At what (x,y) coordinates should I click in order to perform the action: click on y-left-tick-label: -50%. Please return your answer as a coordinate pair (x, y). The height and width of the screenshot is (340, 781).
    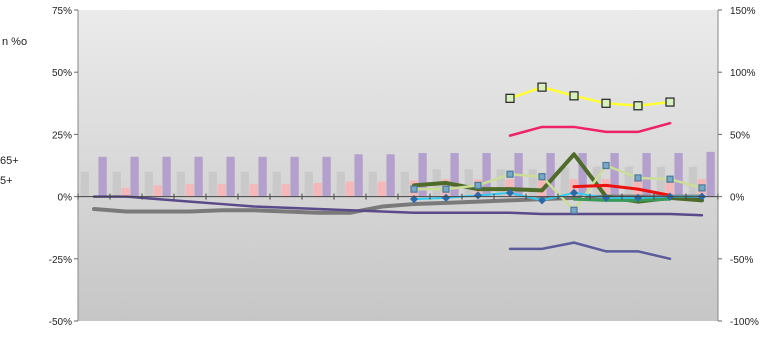
    Looking at the image, I should click on (60, 322).